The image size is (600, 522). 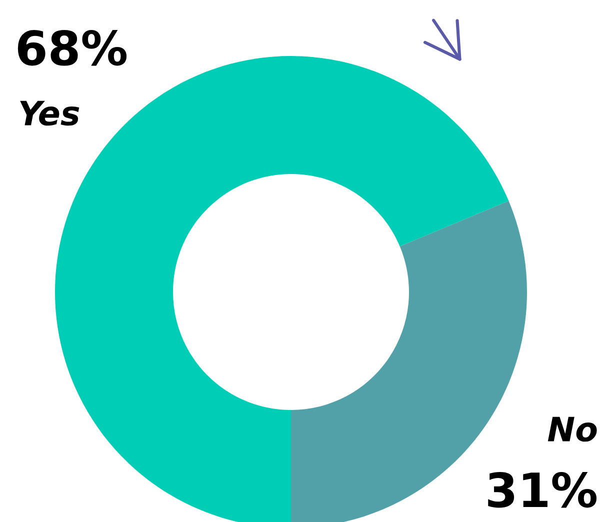 I want to click on data-label: 68%, so click(x=72, y=48).